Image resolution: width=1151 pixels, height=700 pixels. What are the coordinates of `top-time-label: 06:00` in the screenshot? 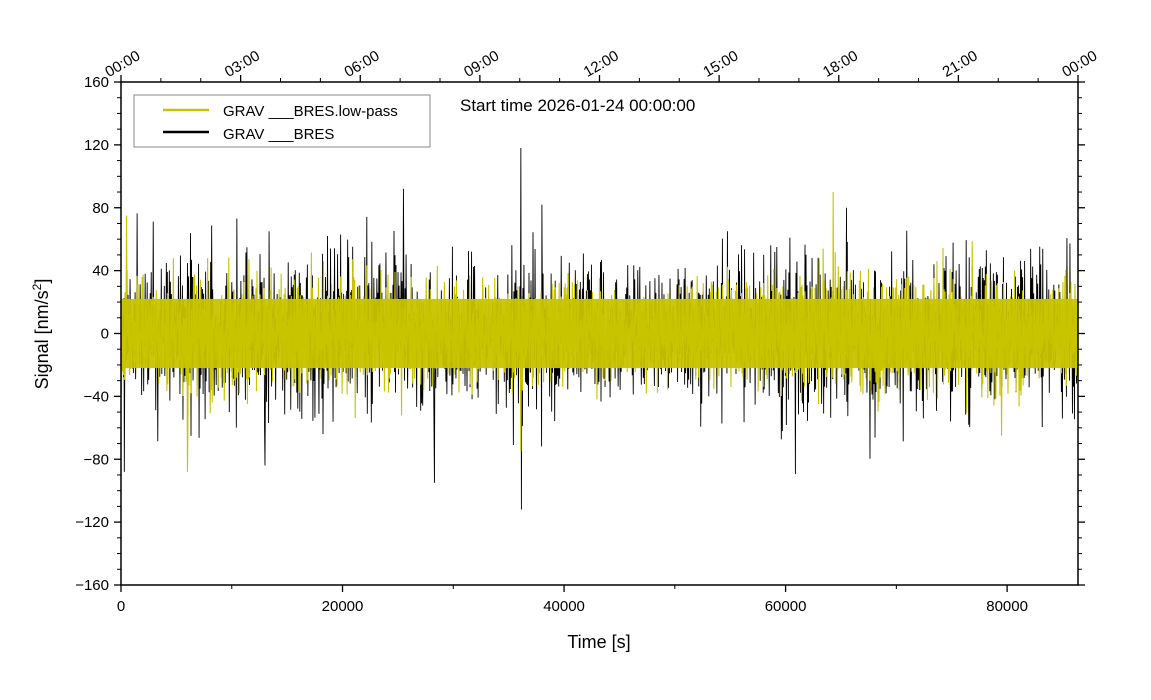 It's located at (361, 63).